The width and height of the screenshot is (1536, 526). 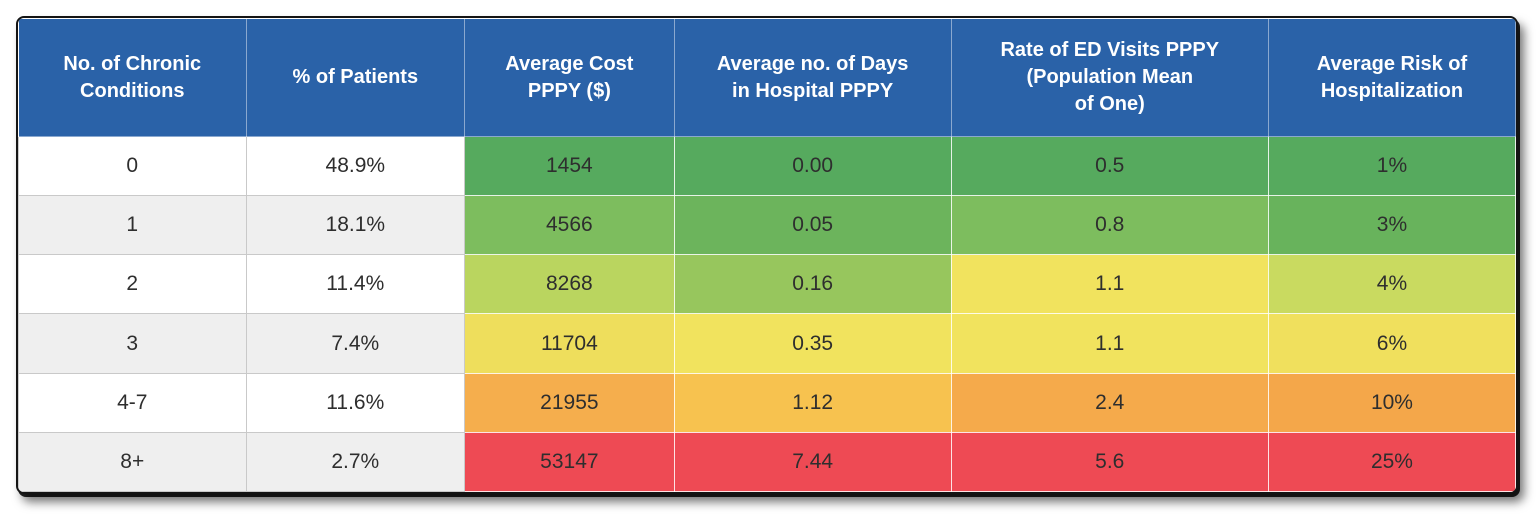 What do you see at coordinates (569, 343) in the screenshot?
I see `heat-value-cell: 11704` at bounding box center [569, 343].